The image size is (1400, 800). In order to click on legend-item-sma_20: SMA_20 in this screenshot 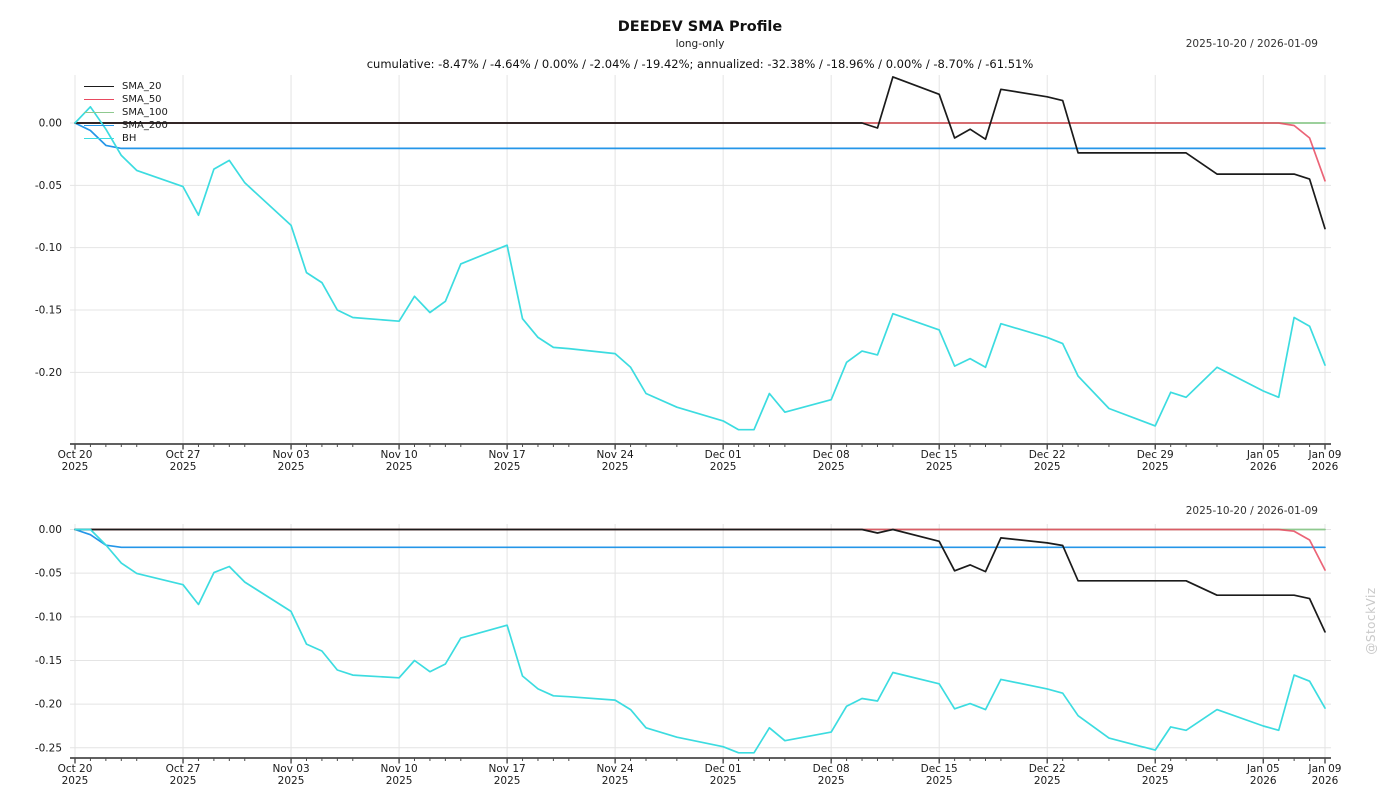, I will do `click(126, 86)`.